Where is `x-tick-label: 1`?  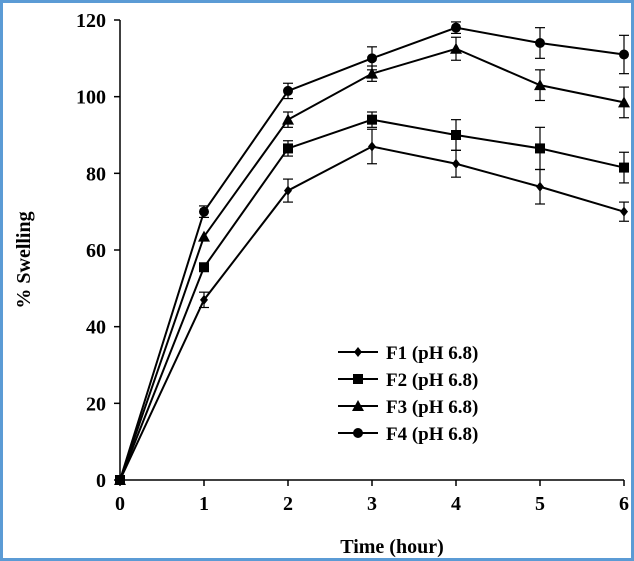 x-tick-label: 1 is located at coordinates (204, 504).